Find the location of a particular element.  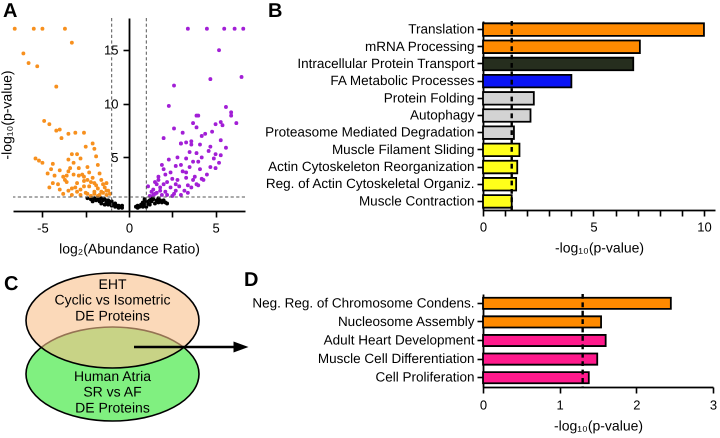

y-tick-label: Proteasome Mediated Degradation is located at coordinates (369, 132).